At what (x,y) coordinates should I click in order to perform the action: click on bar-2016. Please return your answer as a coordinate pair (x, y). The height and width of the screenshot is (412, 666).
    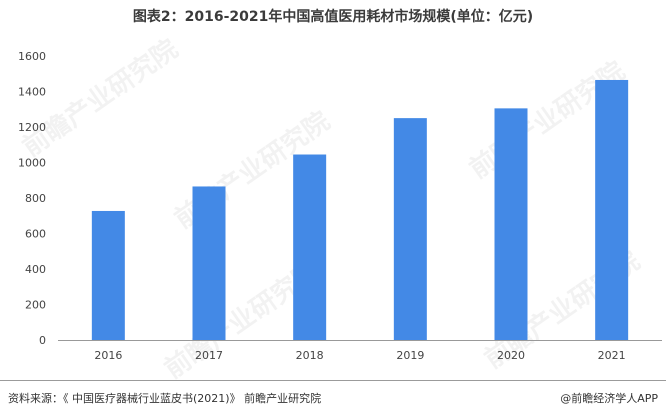
    Looking at the image, I should click on (108, 275).